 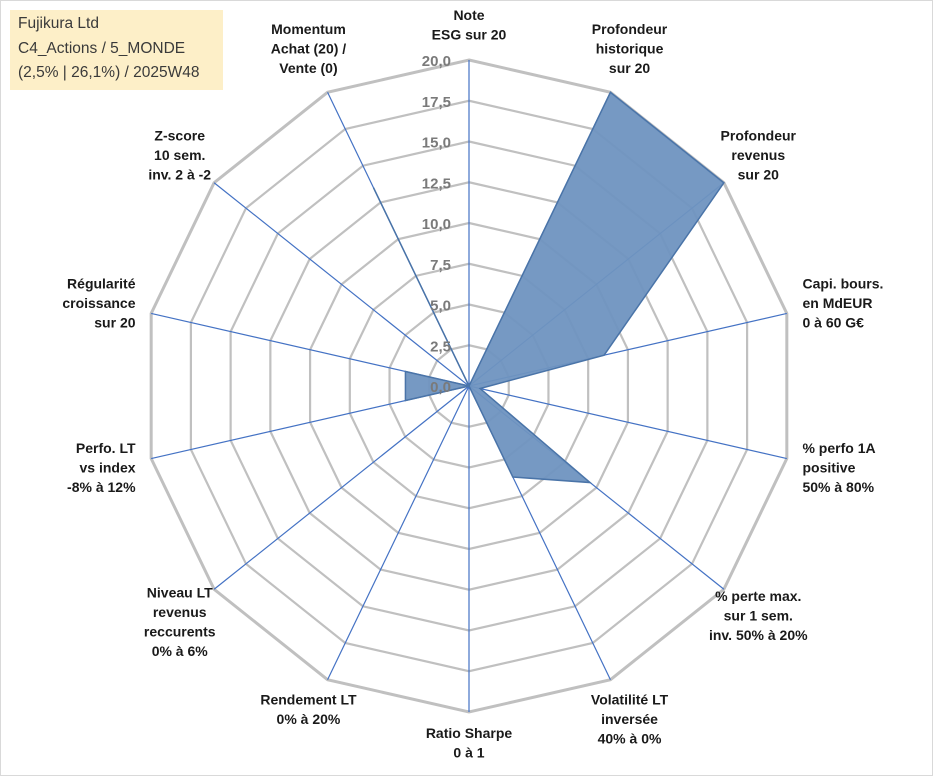 I want to click on tick-label-1: 2,5, so click(x=440, y=346).